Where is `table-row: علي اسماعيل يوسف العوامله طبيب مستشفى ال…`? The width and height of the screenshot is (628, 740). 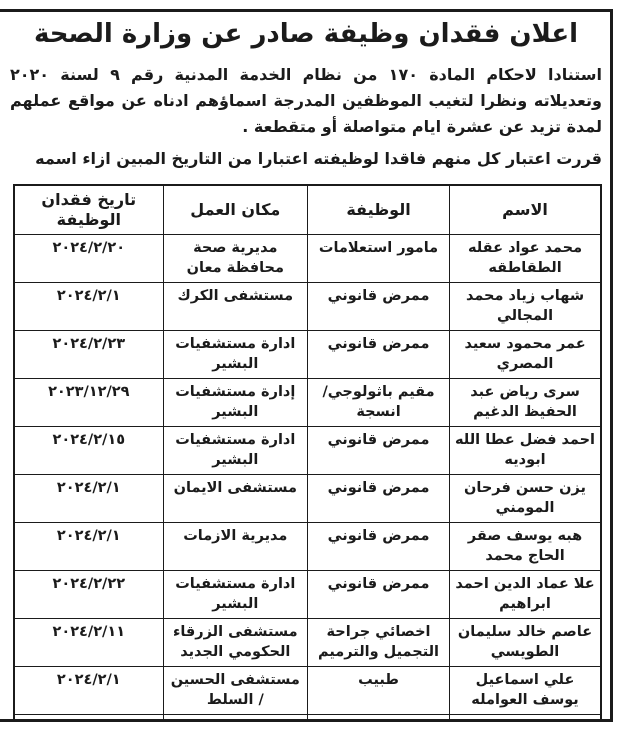
table-row: علي اسماعيل يوسف العوامله طبيب مستشفى ال… is located at coordinates (307, 690).